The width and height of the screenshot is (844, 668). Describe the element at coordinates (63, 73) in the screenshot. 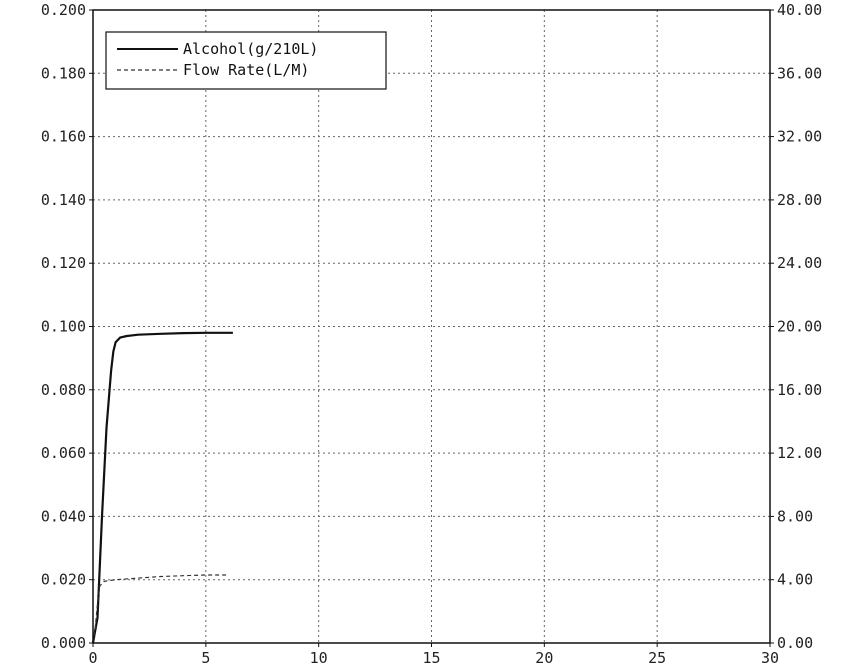

I see `y-tick-label: 0.180` at that location.